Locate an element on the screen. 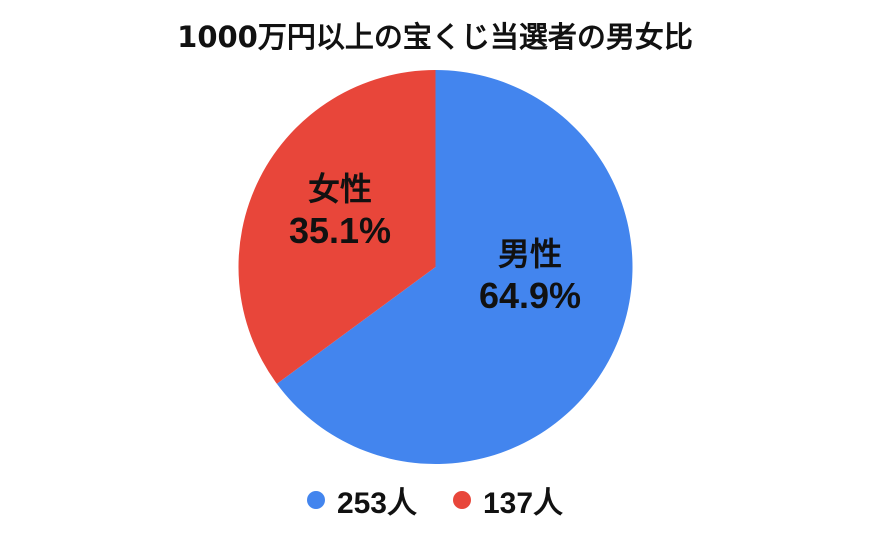 The width and height of the screenshot is (870, 533). male-label-pct: 64.9% is located at coordinates (530, 295).